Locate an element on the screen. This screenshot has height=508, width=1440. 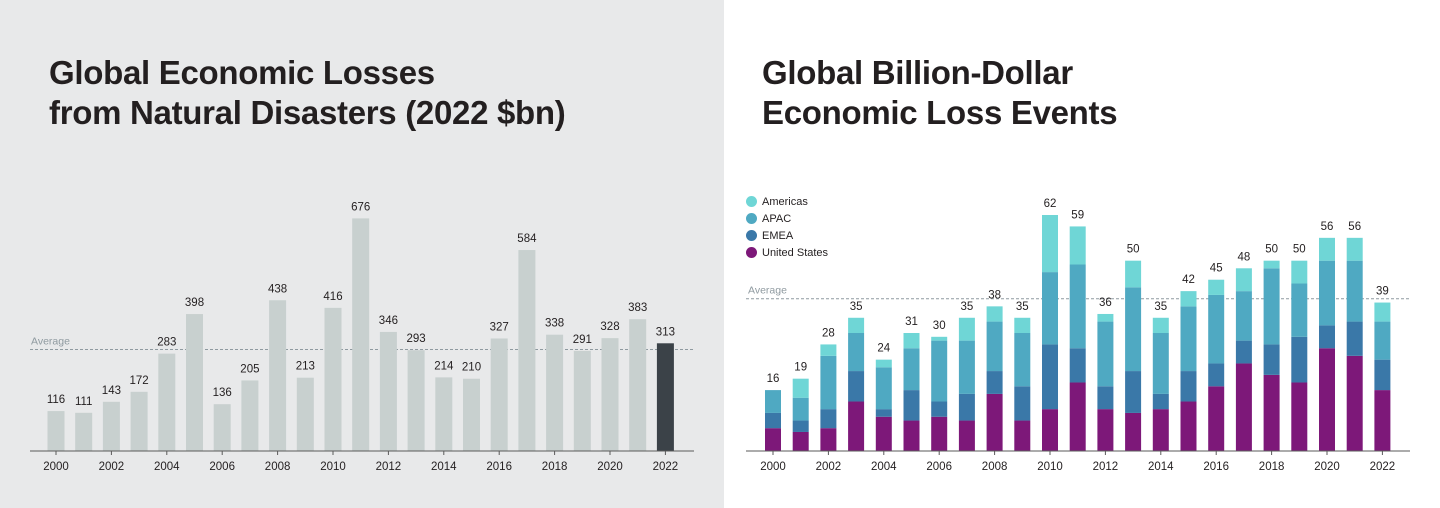
bar-segment-americas-2006 is located at coordinates (939, 338).